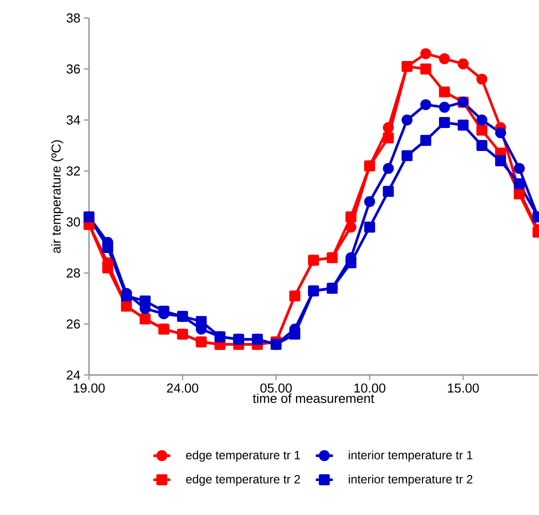  Describe the element at coordinates (73, 120) in the screenshot. I see `y-tick-label: 34` at that location.